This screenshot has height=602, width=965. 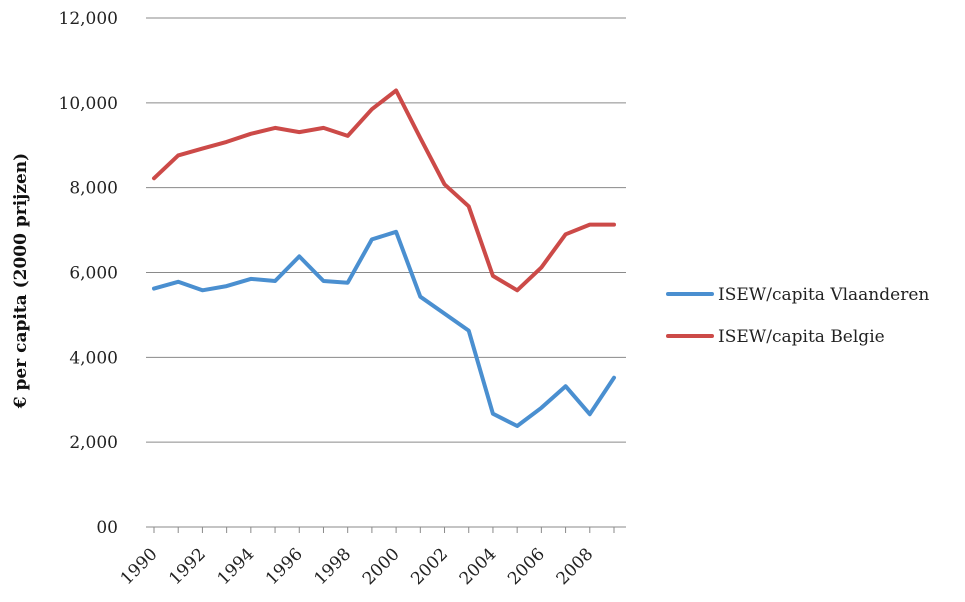 I want to click on x-tick-labels: 1990 1992 1994 1996 1998 2000 2002 2004 2006 2008, so click(x=357, y=566).